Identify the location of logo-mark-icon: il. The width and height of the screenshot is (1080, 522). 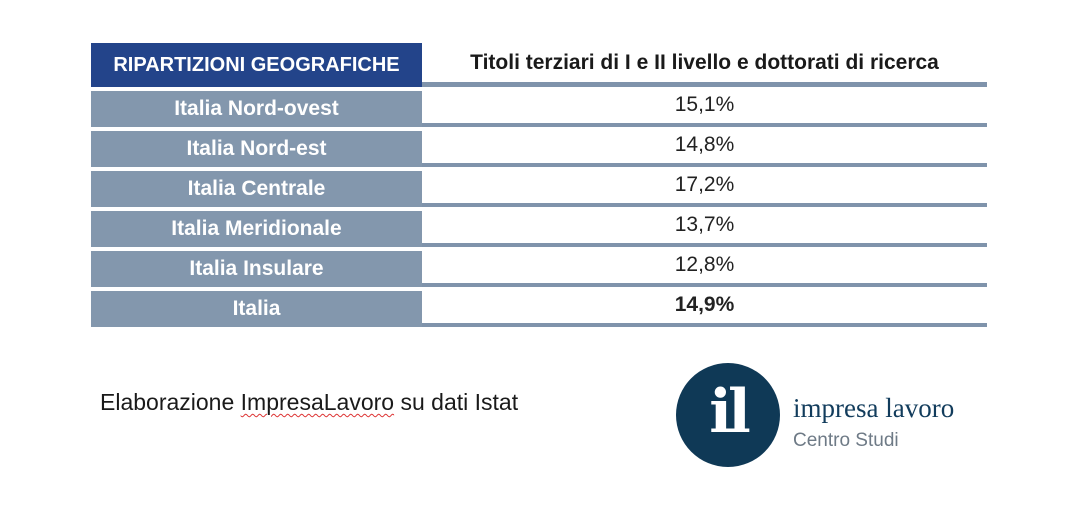
(728, 415).